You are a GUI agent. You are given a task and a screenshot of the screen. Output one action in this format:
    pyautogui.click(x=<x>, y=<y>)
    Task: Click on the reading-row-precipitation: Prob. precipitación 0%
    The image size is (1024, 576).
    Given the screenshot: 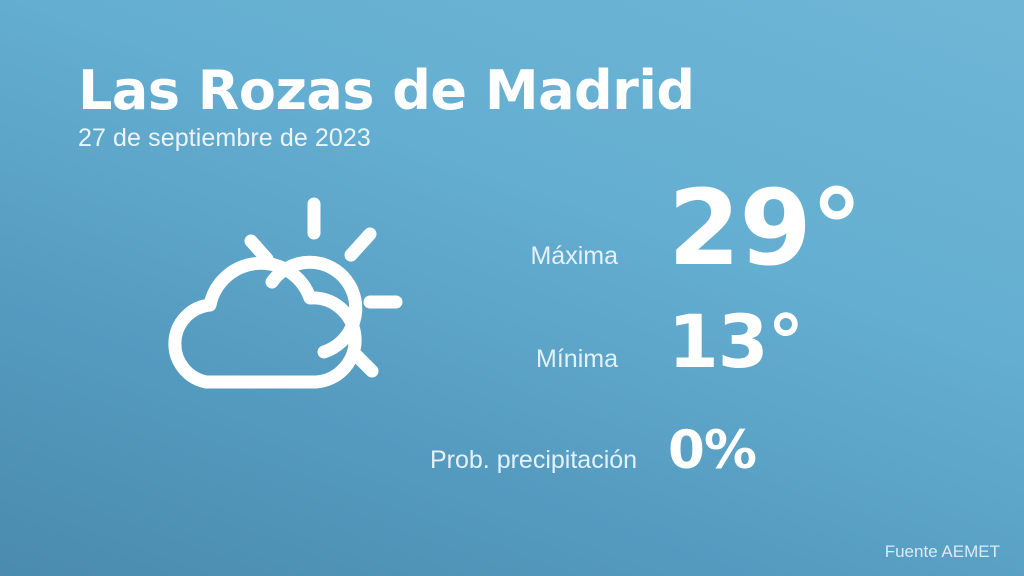 What is the action you would take?
    pyautogui.click(x=690, y=459)
    